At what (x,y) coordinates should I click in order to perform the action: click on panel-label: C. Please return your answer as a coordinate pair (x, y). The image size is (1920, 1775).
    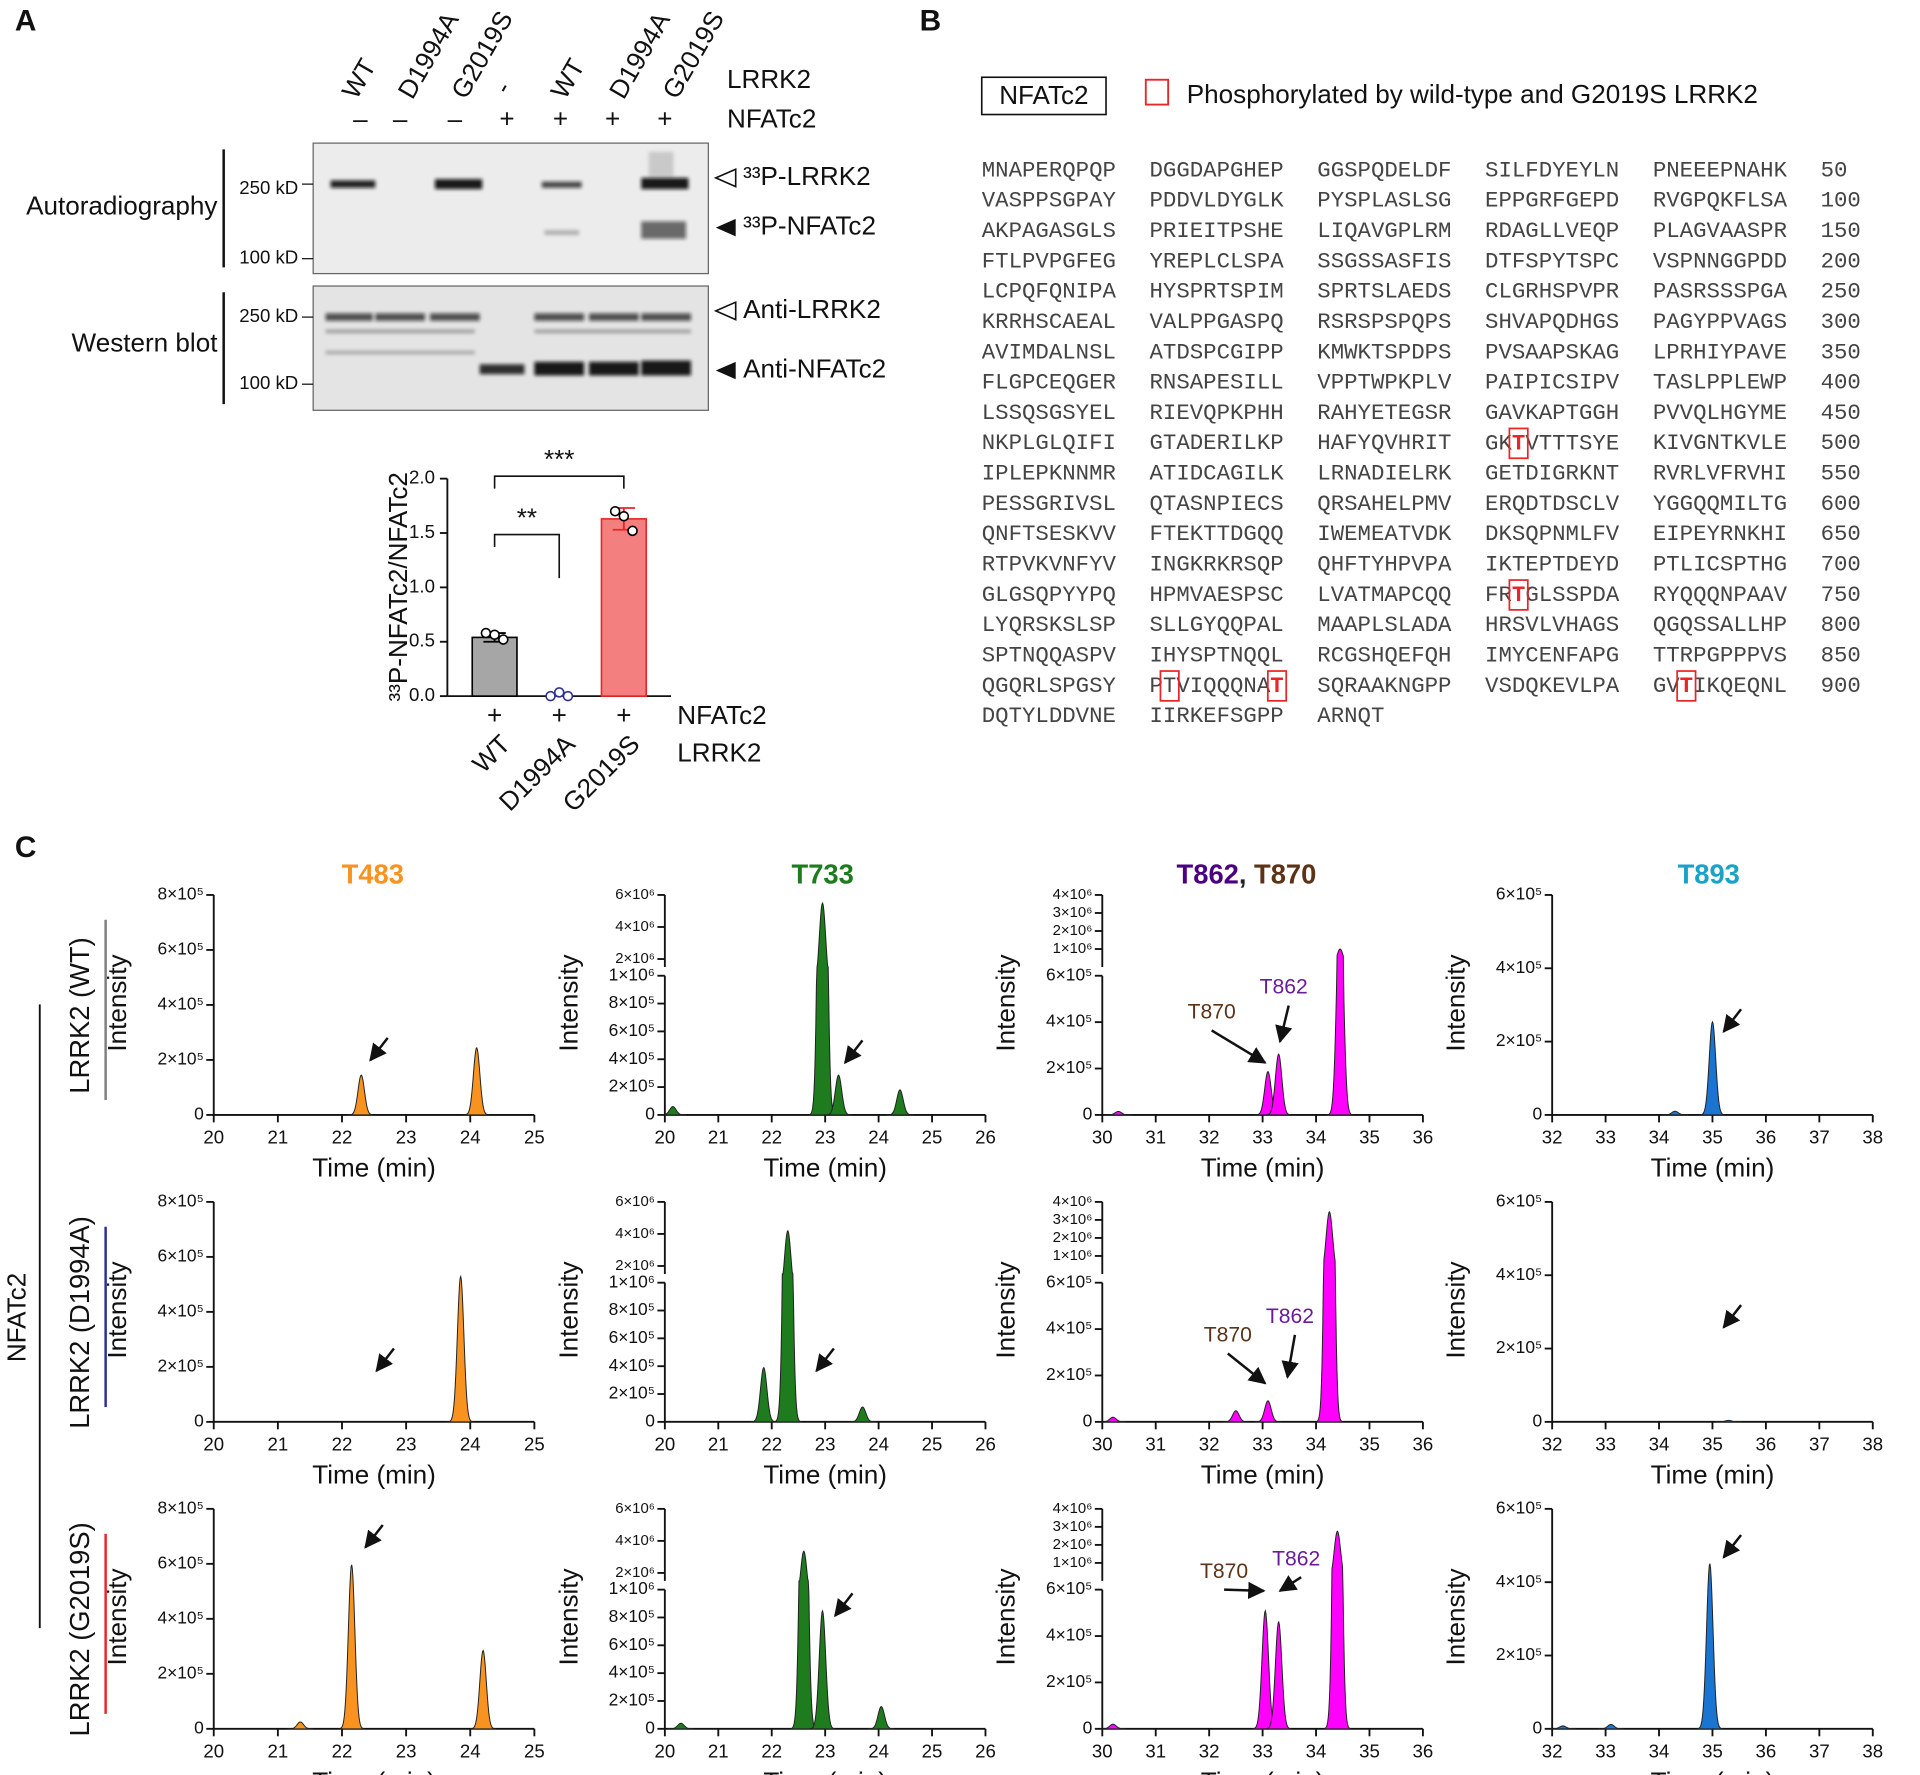
    Looking at the image, I should click on (26, 847).